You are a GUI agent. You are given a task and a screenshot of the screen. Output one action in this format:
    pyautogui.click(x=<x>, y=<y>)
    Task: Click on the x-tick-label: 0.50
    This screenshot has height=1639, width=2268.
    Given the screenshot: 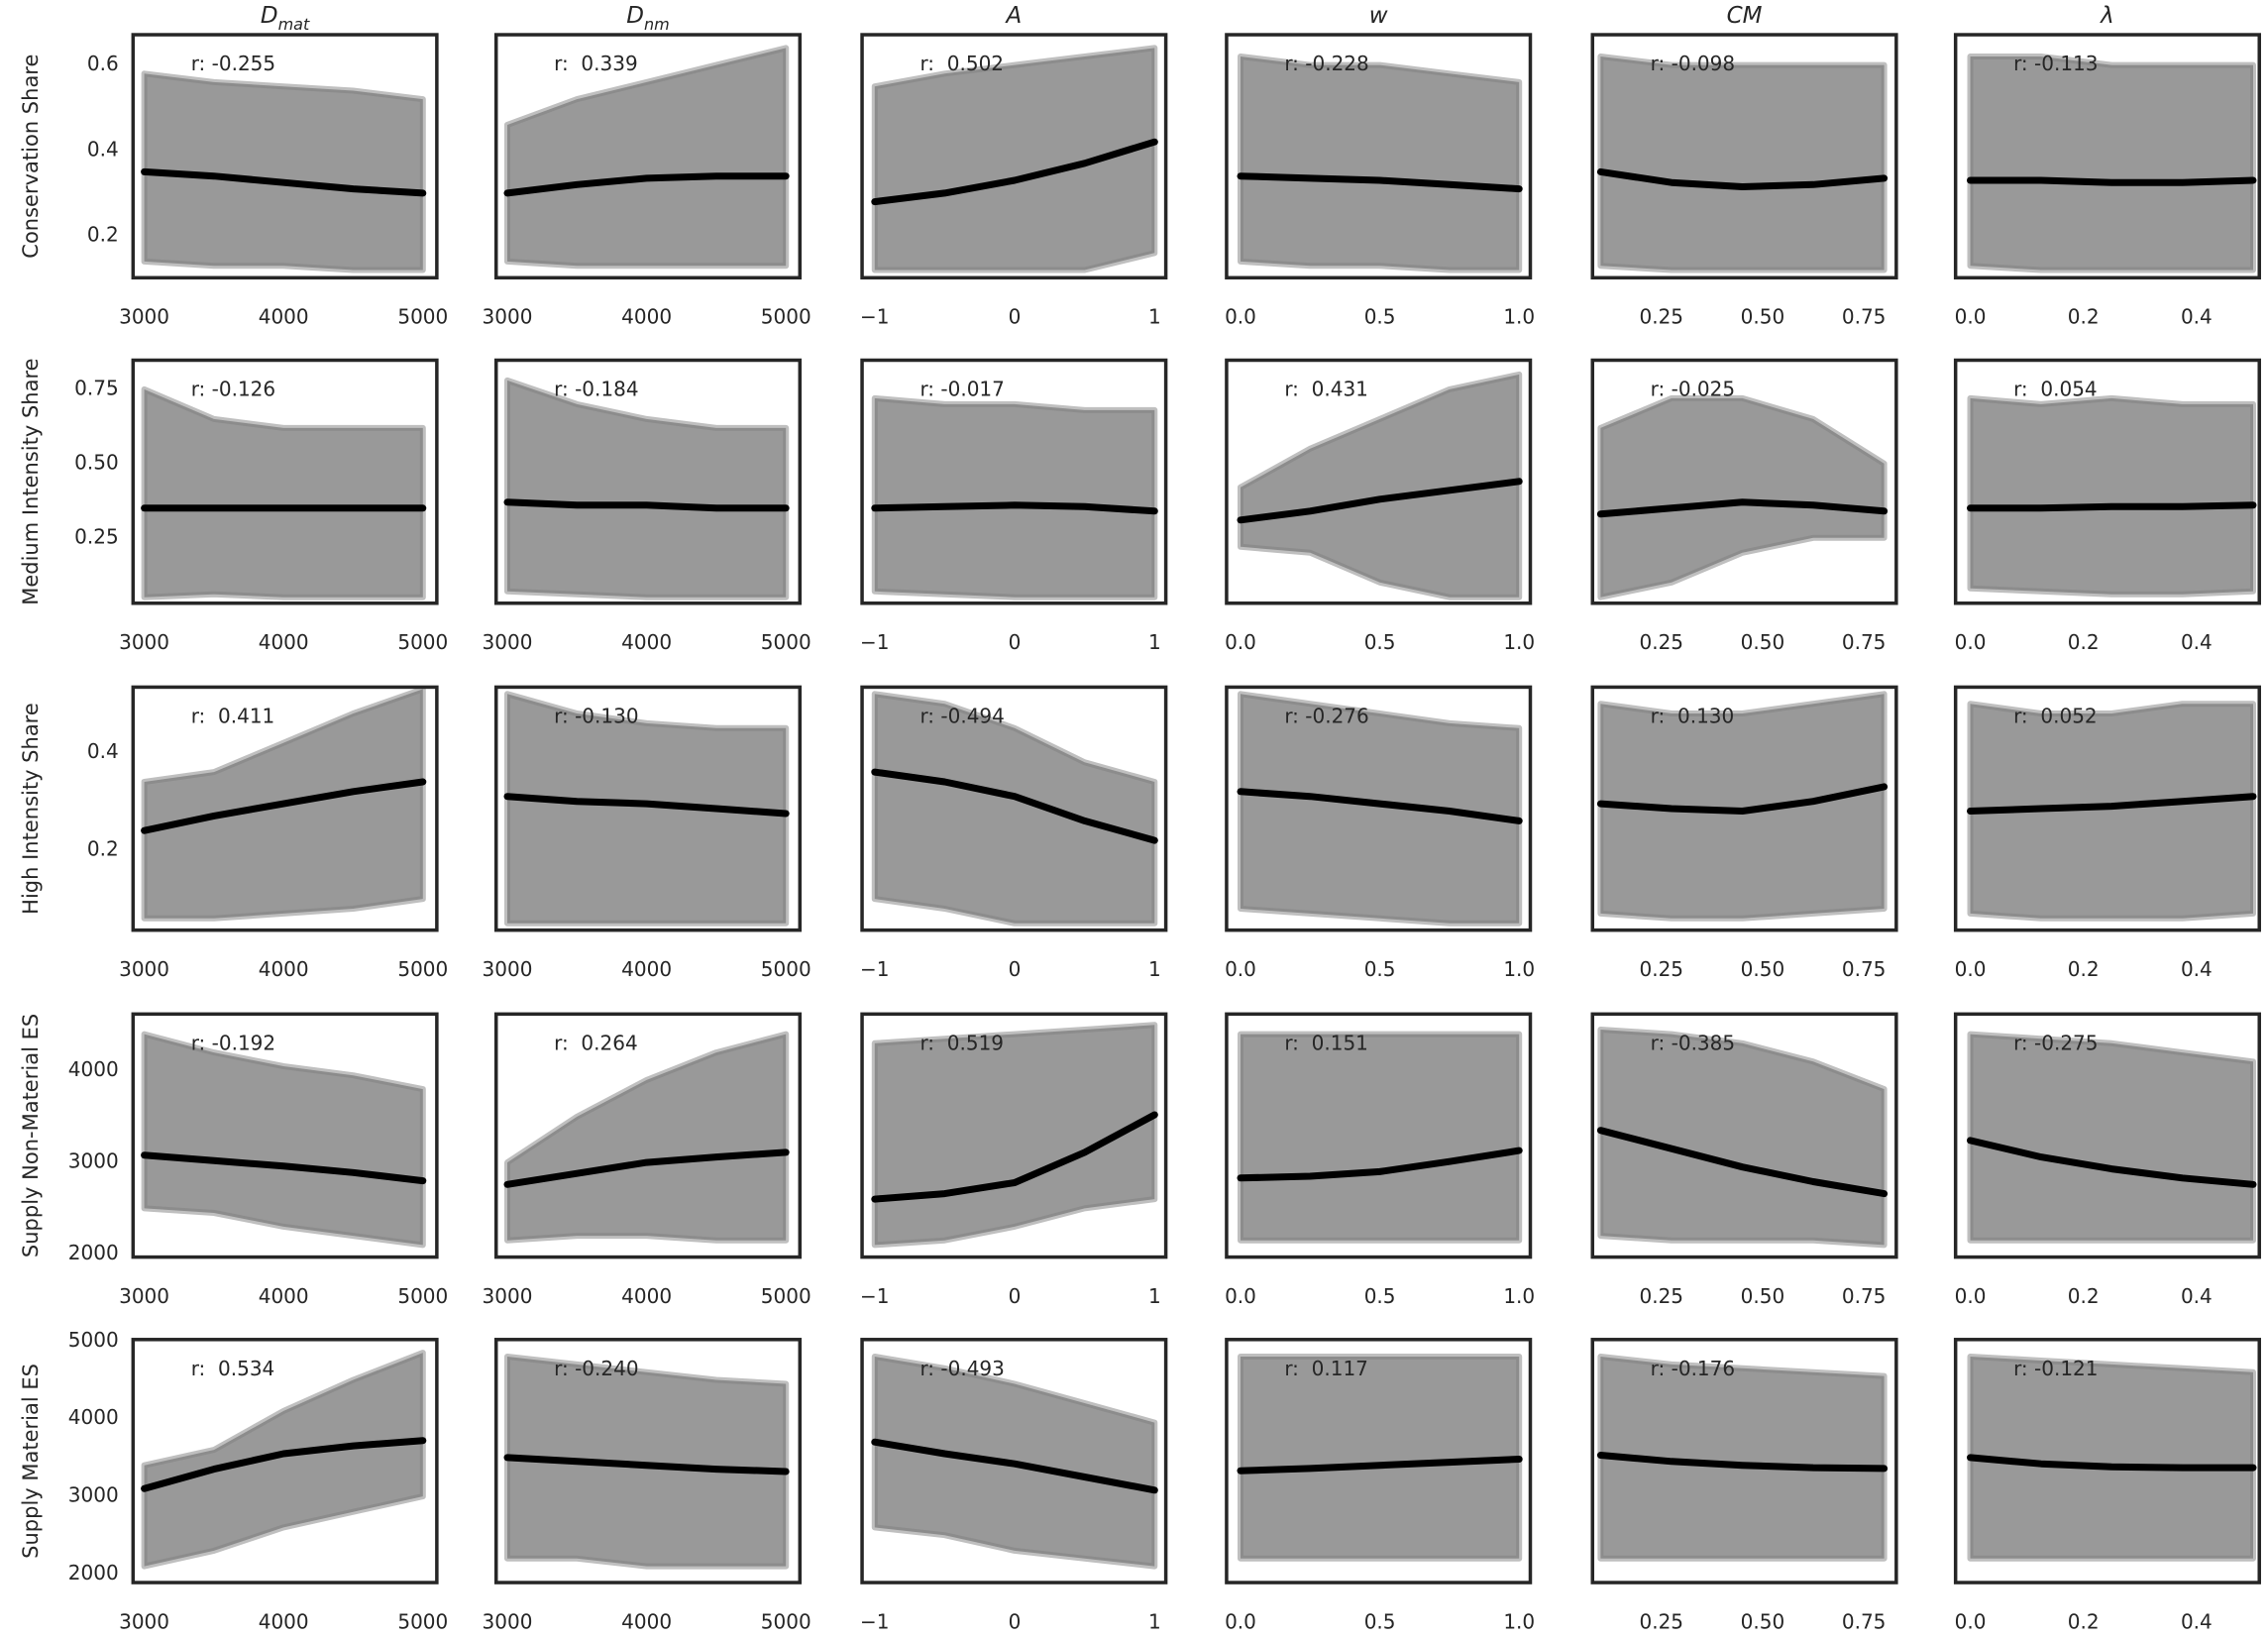 What is the action you would take?
    pyautogui.click(x=1763, y=1296)
    